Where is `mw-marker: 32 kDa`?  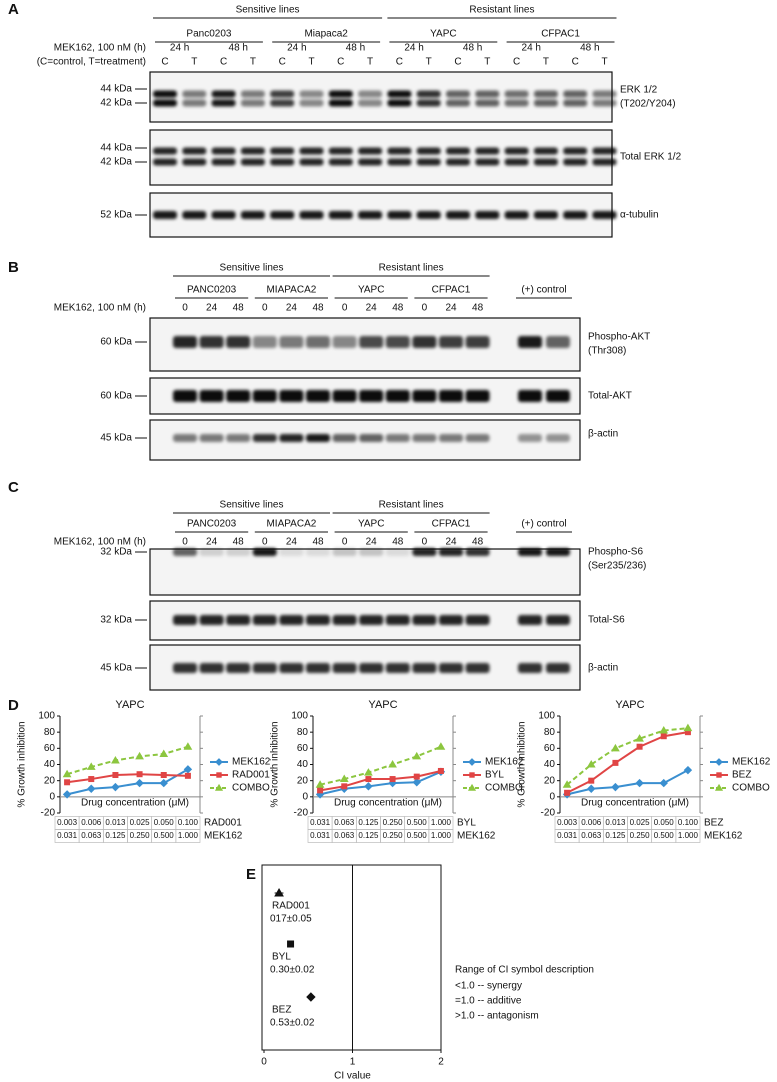
mw-marker: 32 kDa is located at coordinates (116, 552).